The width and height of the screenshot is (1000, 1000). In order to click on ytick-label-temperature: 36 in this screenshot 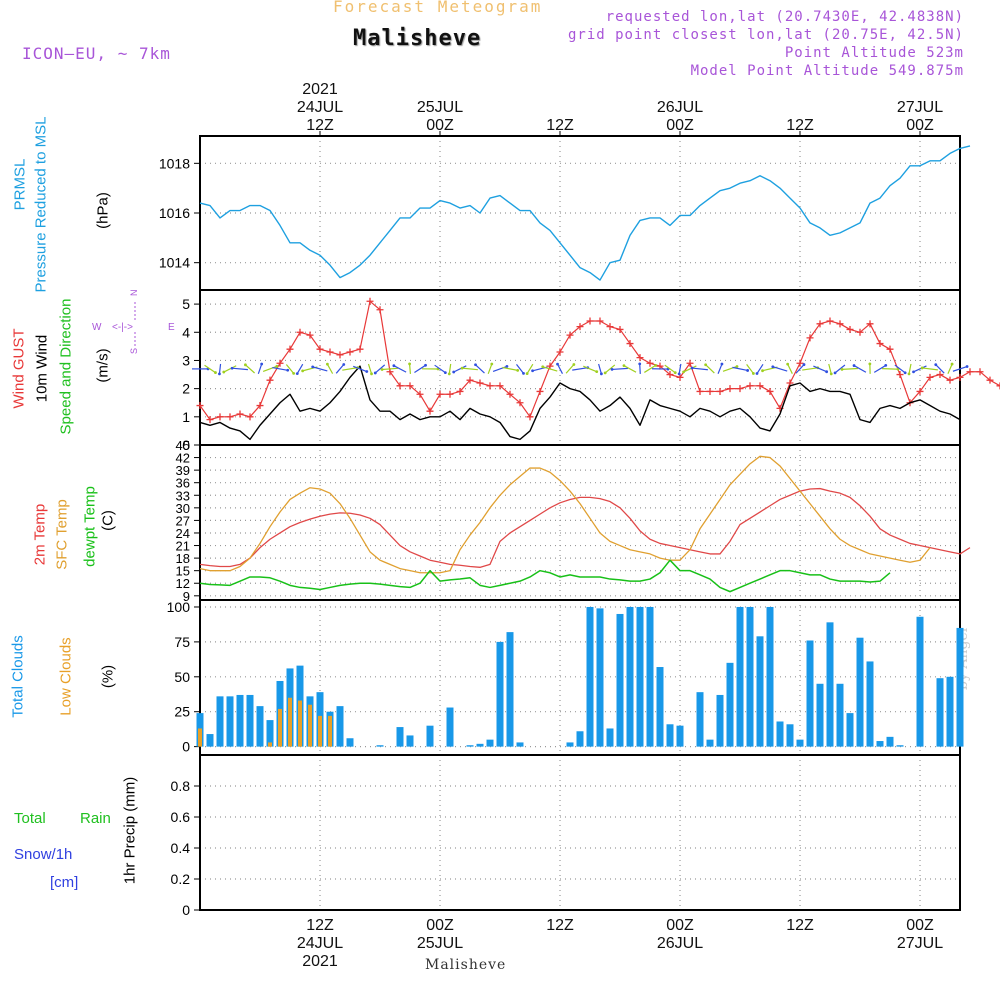, I will do `click(183, 483)`.